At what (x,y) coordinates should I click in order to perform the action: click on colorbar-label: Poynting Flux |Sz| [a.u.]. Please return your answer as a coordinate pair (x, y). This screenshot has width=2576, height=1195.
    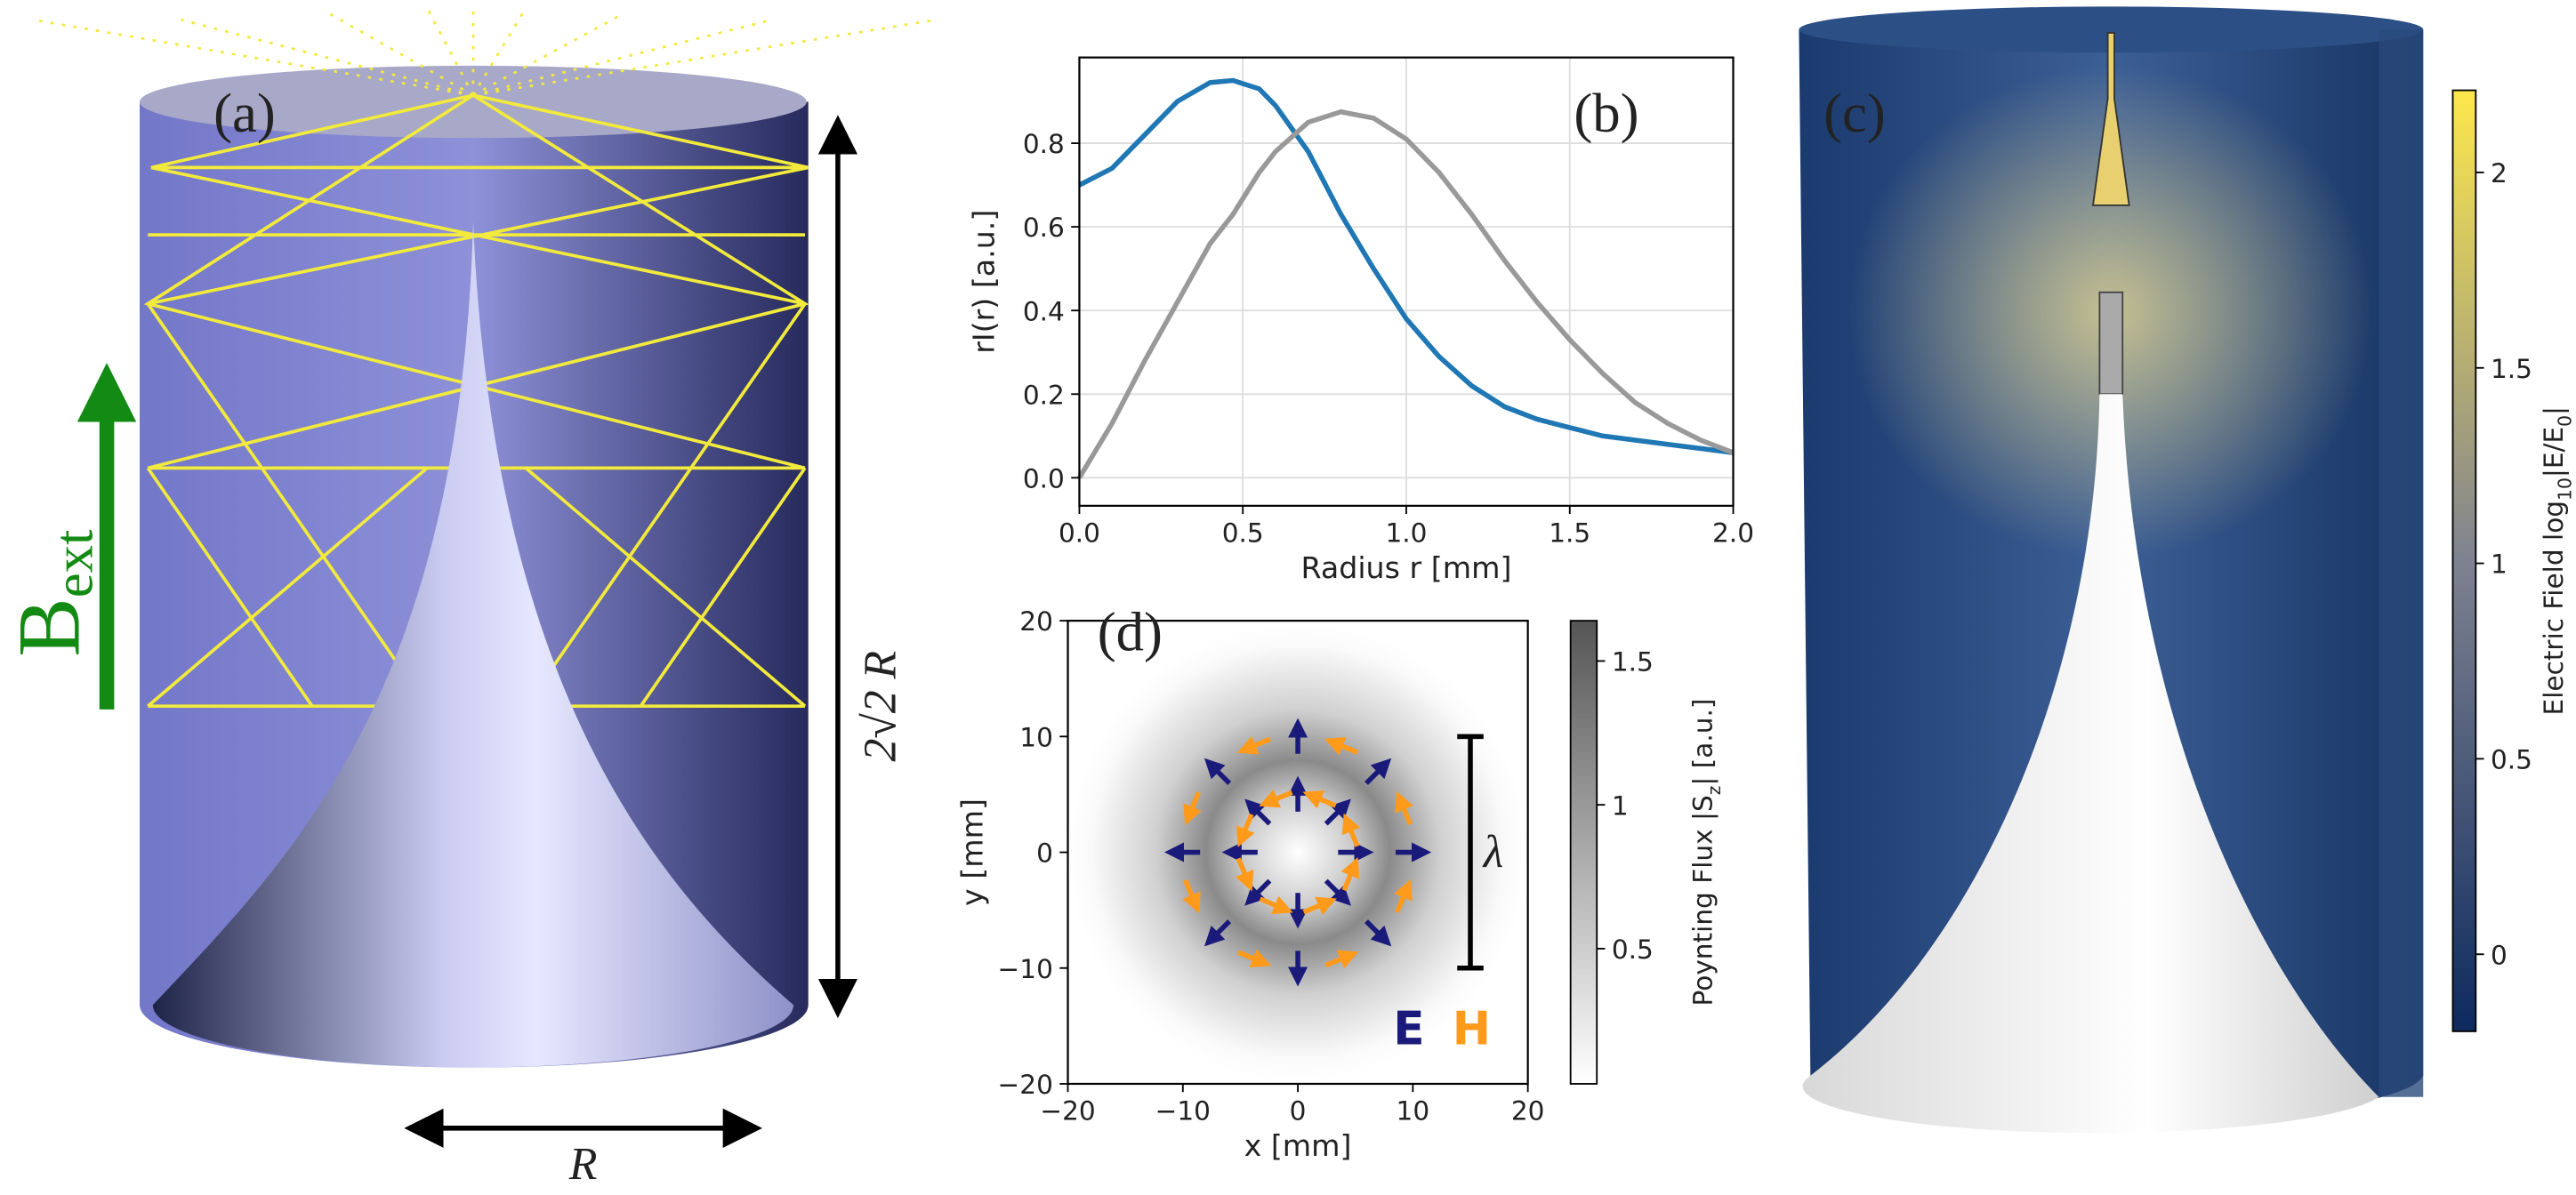
    Looking at the image, I should click on (1706, 853).